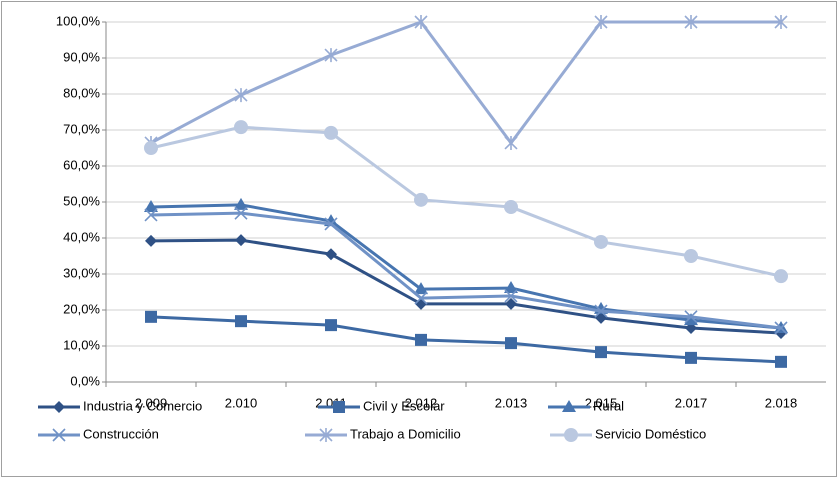  What do you see at coordinates (81, 272) in the screenshot?
I see `y-tick-label: 30,0%` at bounding box center [81, 272].